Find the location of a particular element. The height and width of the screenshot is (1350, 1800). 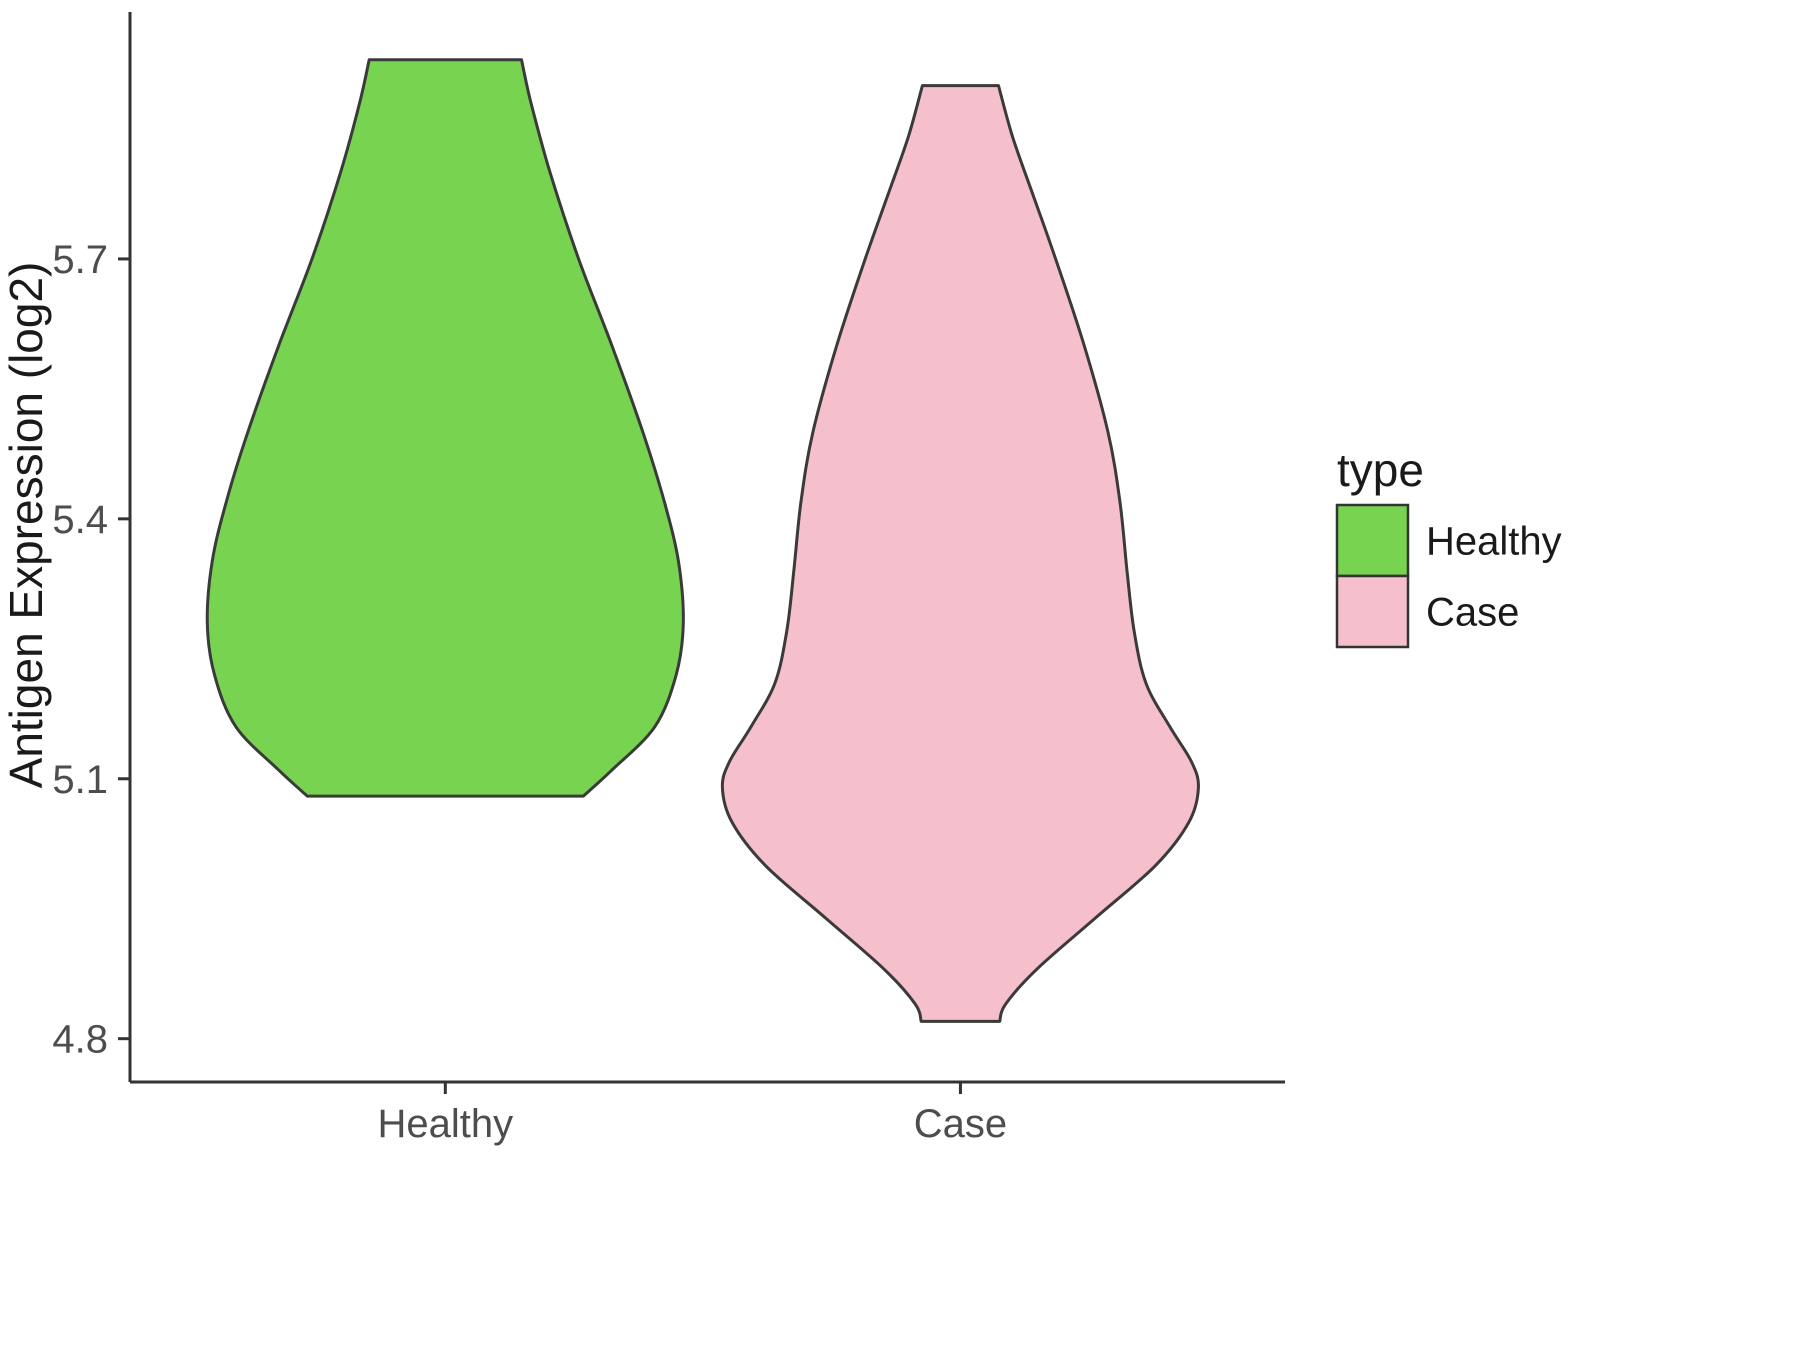

violin-healthy is located at coordinates (445, 428).